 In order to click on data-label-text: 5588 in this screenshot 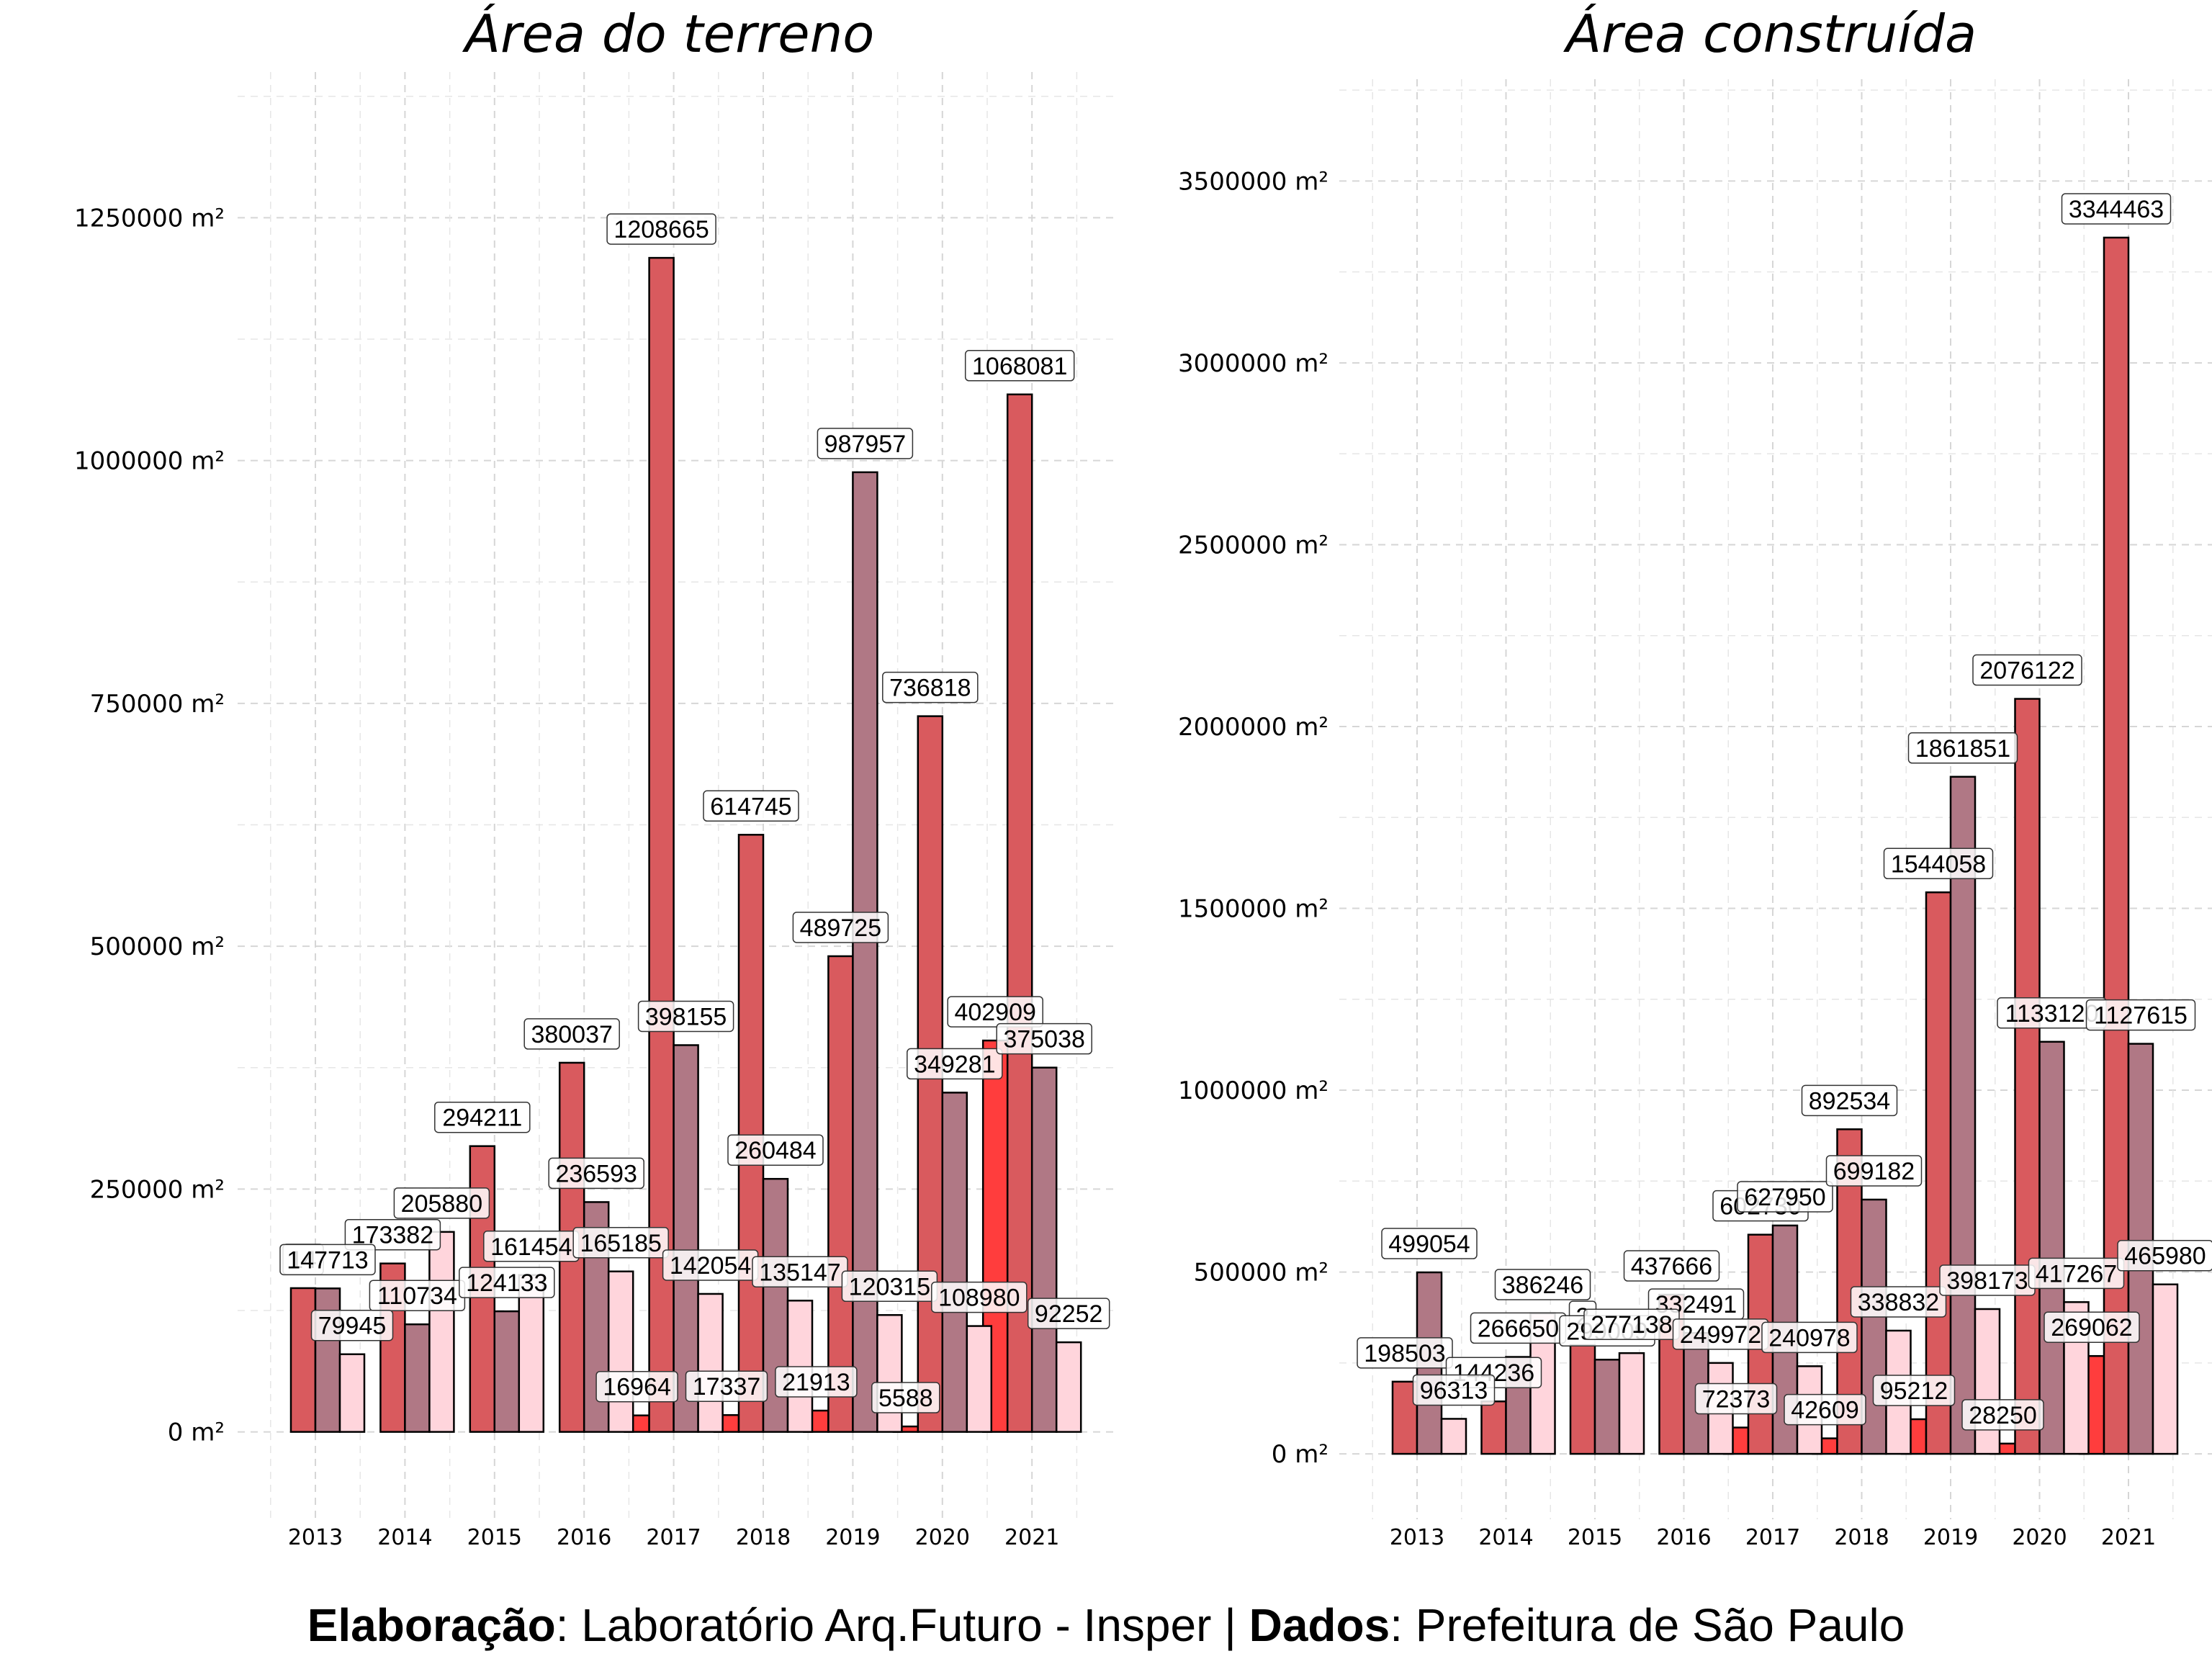, I will do `click(905, 1398)`.